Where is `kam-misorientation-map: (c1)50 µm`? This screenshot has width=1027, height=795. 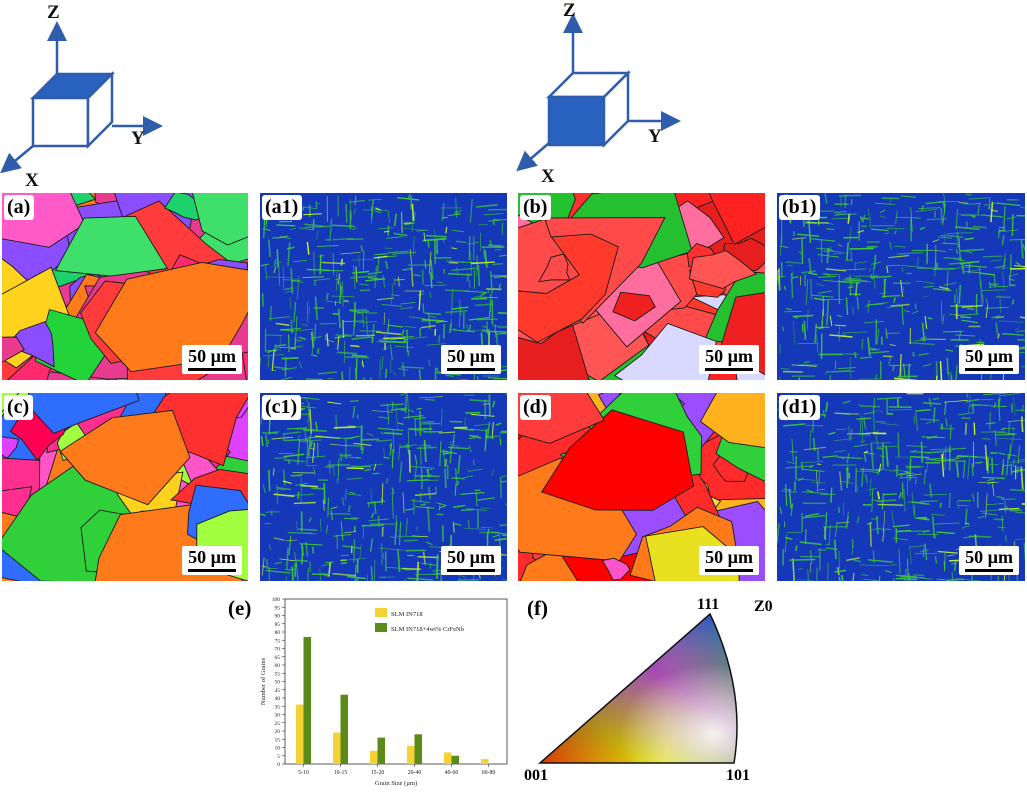
kam-misorientation-map: (c1)50 µm is located at coordinates (383, 487).